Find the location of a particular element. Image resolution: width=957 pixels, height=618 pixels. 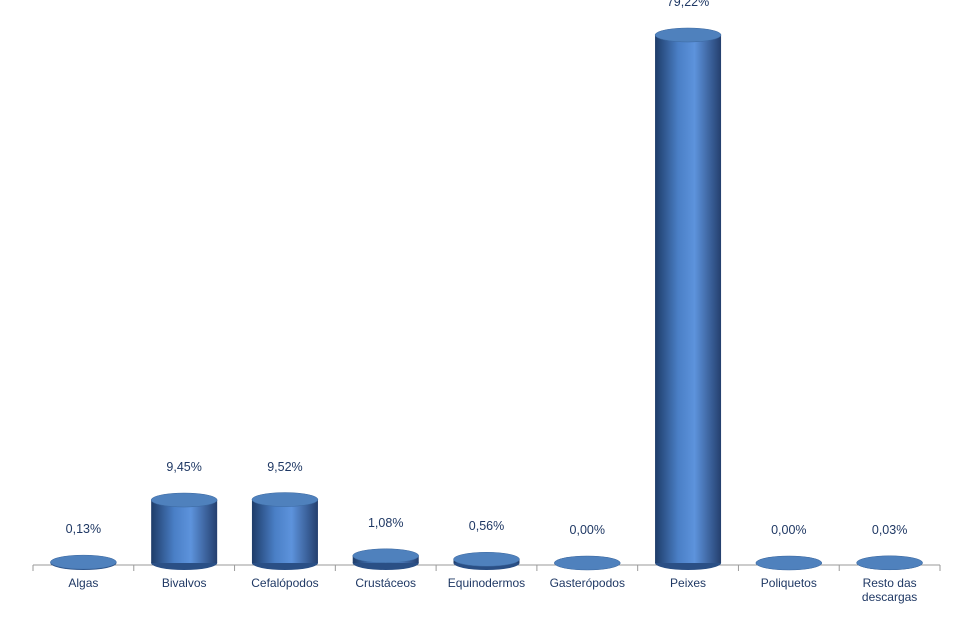

value-label: 9,52% is located at coordinates (285, 466).